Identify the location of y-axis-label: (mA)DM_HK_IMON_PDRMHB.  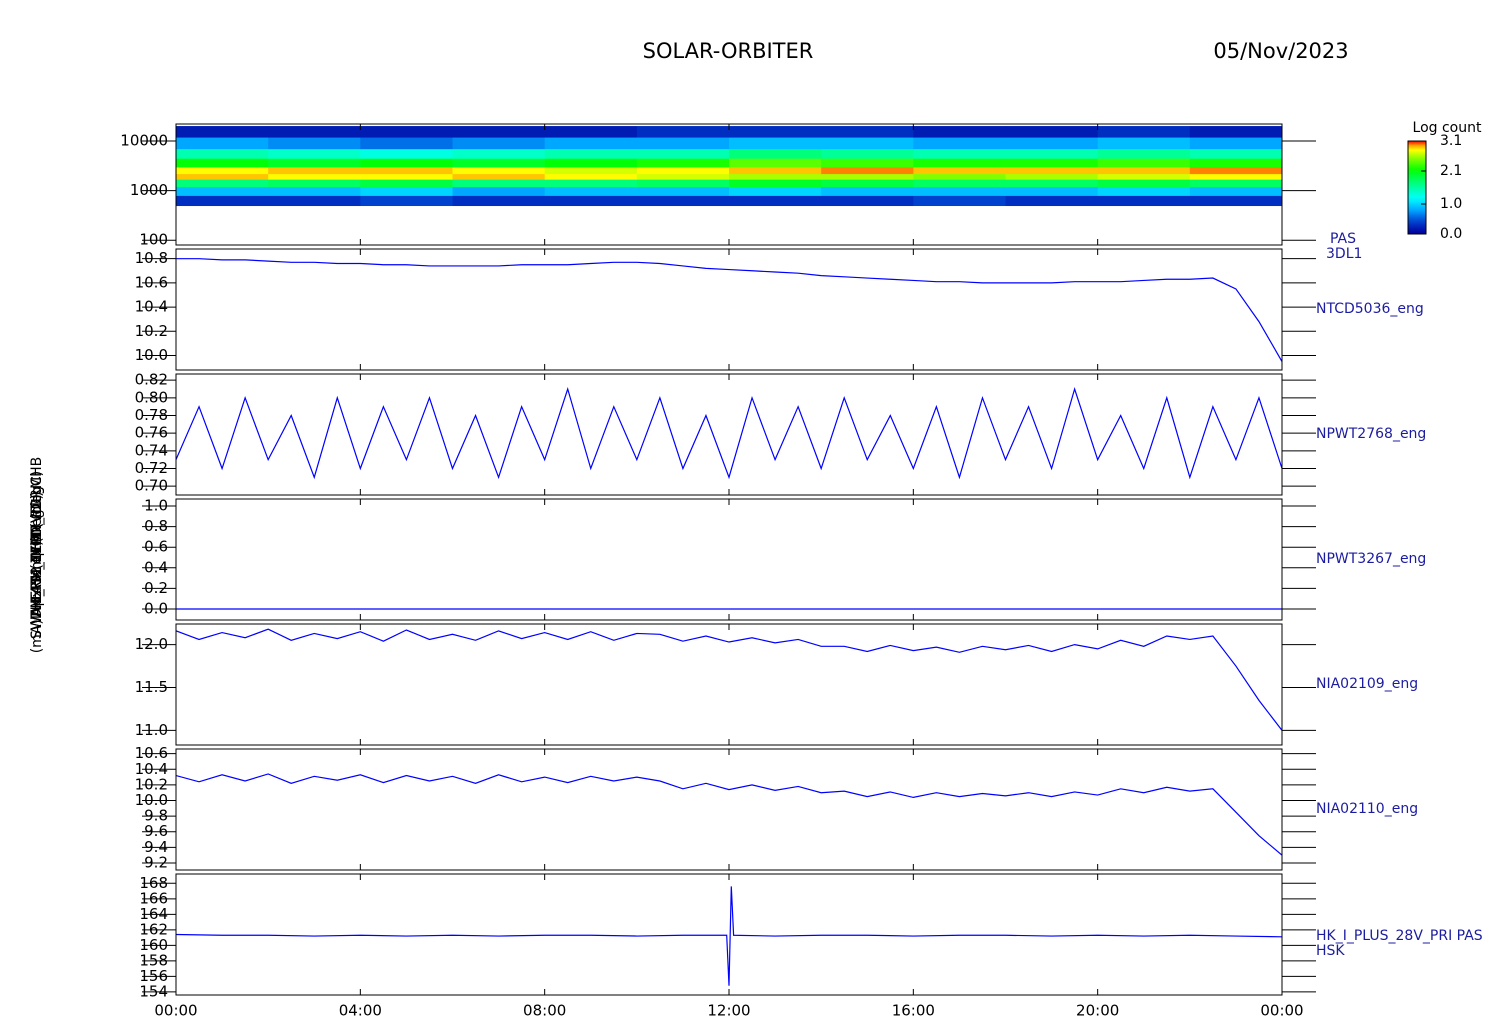
(37, 555).